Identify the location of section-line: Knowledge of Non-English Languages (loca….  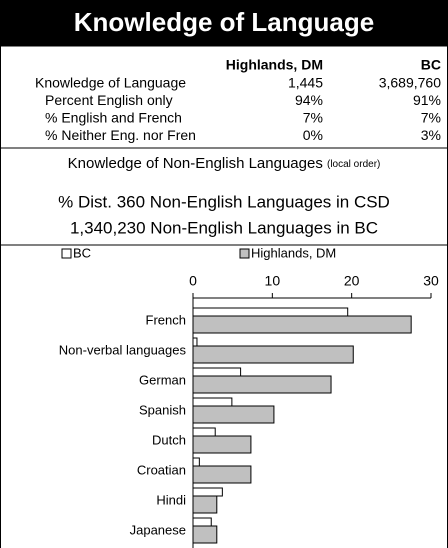
(224, 163).